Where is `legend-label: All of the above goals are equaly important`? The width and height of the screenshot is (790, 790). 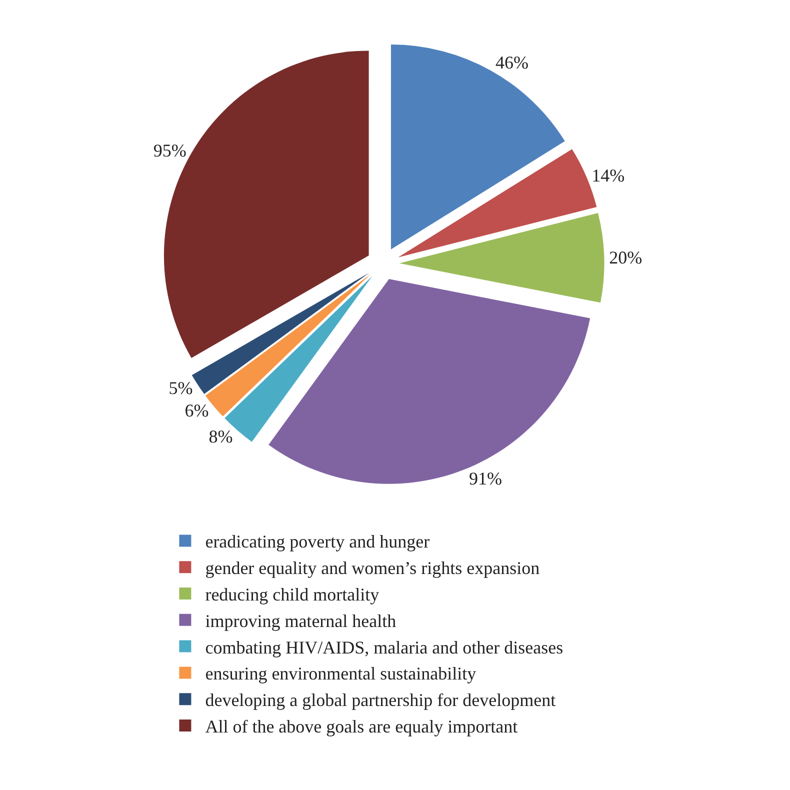
legend-label: All of the above goals are equaly important is located at coordinates (361, 726).